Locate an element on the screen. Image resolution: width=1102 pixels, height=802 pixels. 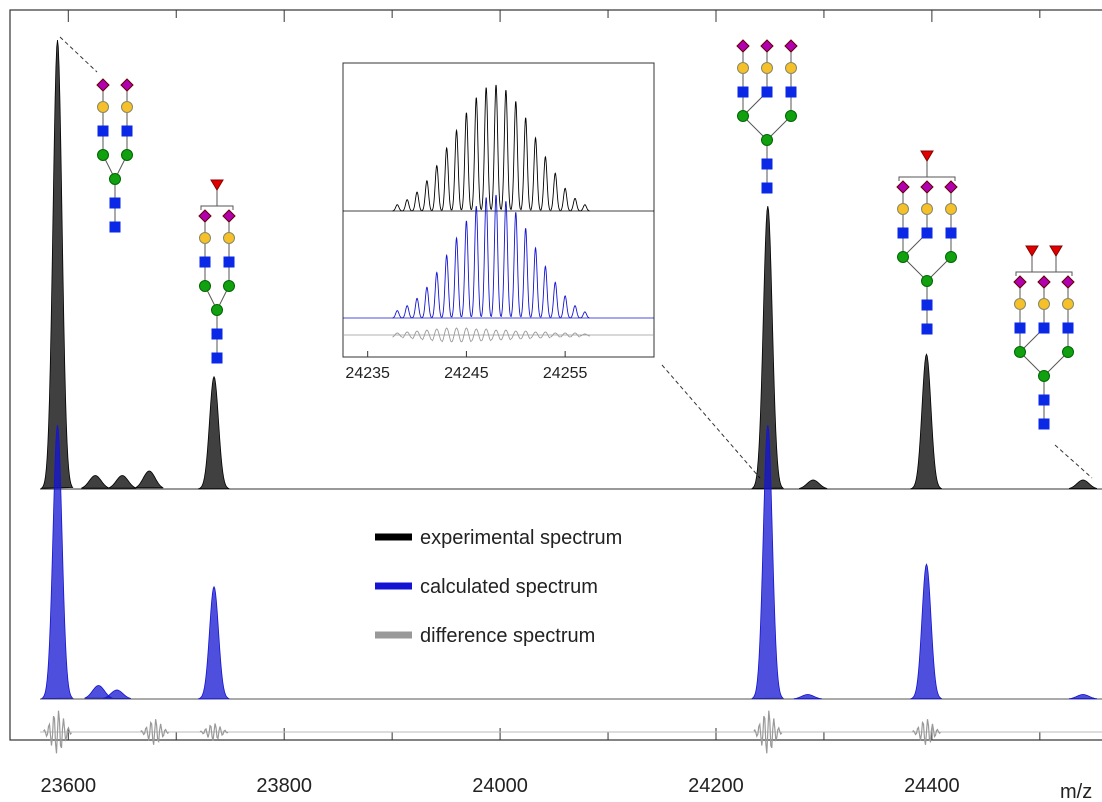
inset-x-tick-label: 24255 is located at coordinates (565, 373).